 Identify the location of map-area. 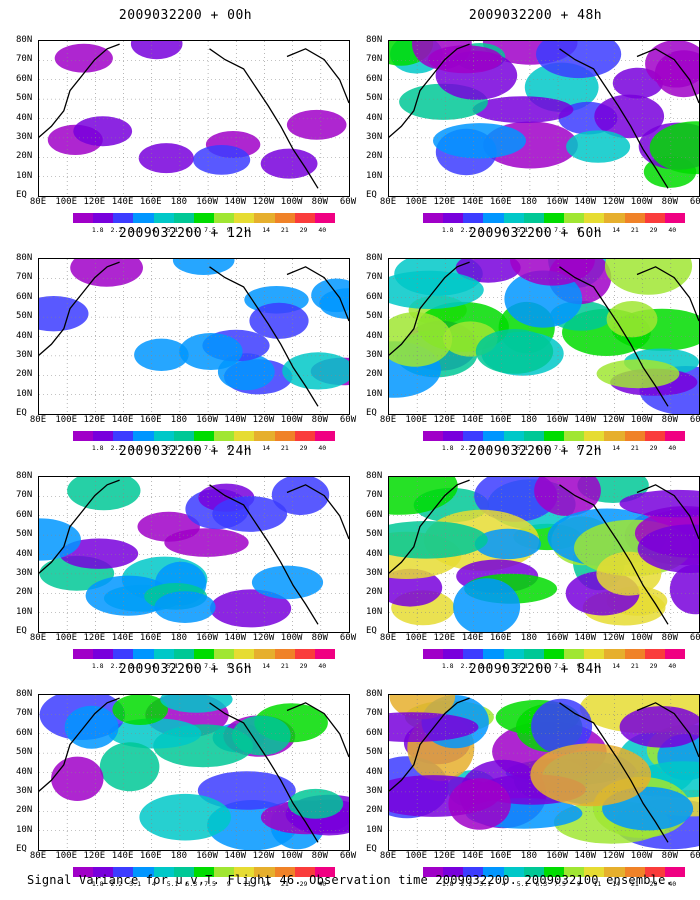
(544, 554).